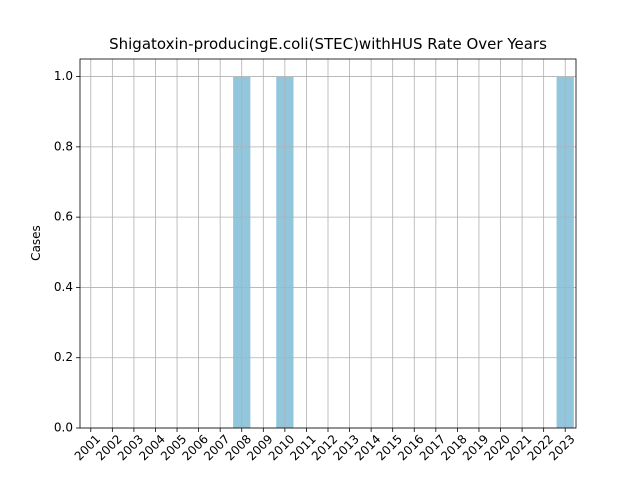 This screenshot has height=480, width=640. Describe the element at coordinates (63, 76) in the screenshot. I see `y-tick-label: 1.0` at that location.